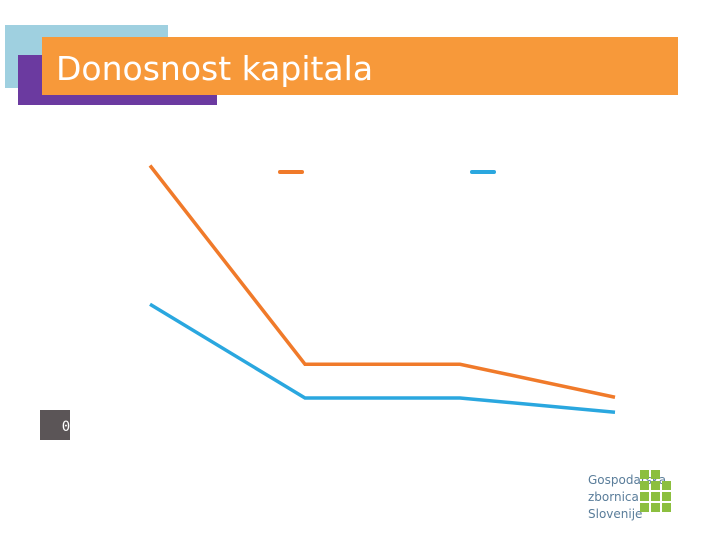  Describe the element at coordinates (655, 491) in the screenshot. I see `logo-grid` at that location.